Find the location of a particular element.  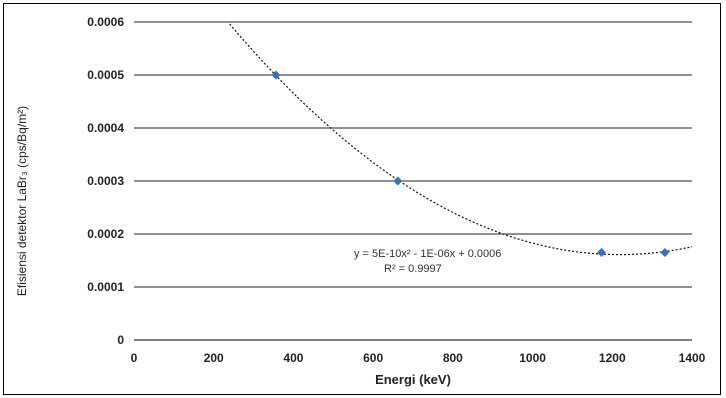

x-tick-label: 200 is located at coordinates (214, 358).